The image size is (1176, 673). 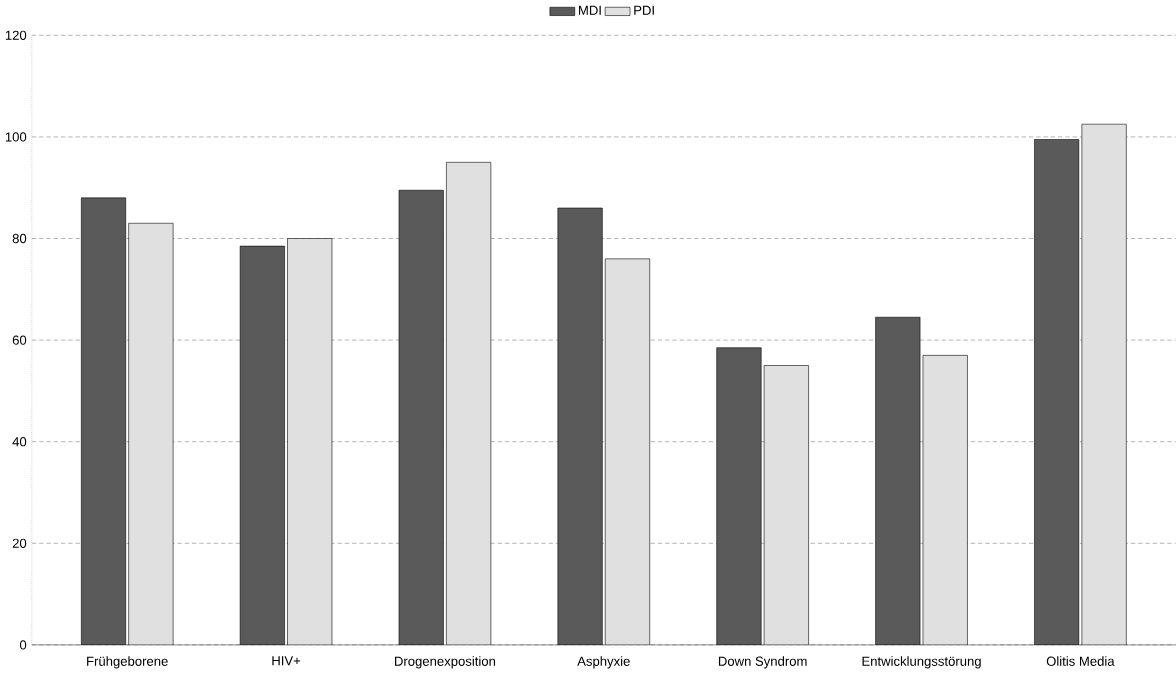 What do you see at coordinates (23, 645) in the screenshot?
I see `y-tick-label: 0` at bounding box center [23, 645].